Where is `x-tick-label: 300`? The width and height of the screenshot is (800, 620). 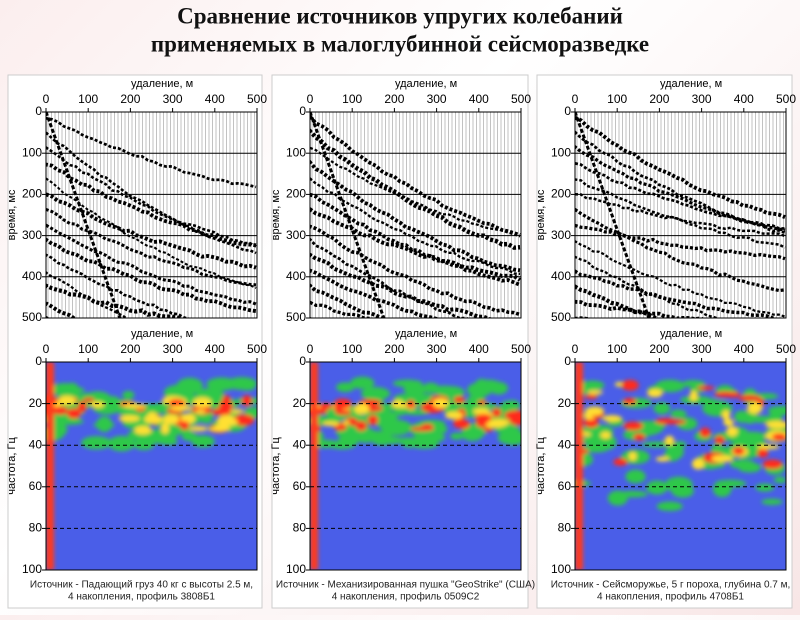 x-tick-label: 300 is located at coordinates (702, 99).